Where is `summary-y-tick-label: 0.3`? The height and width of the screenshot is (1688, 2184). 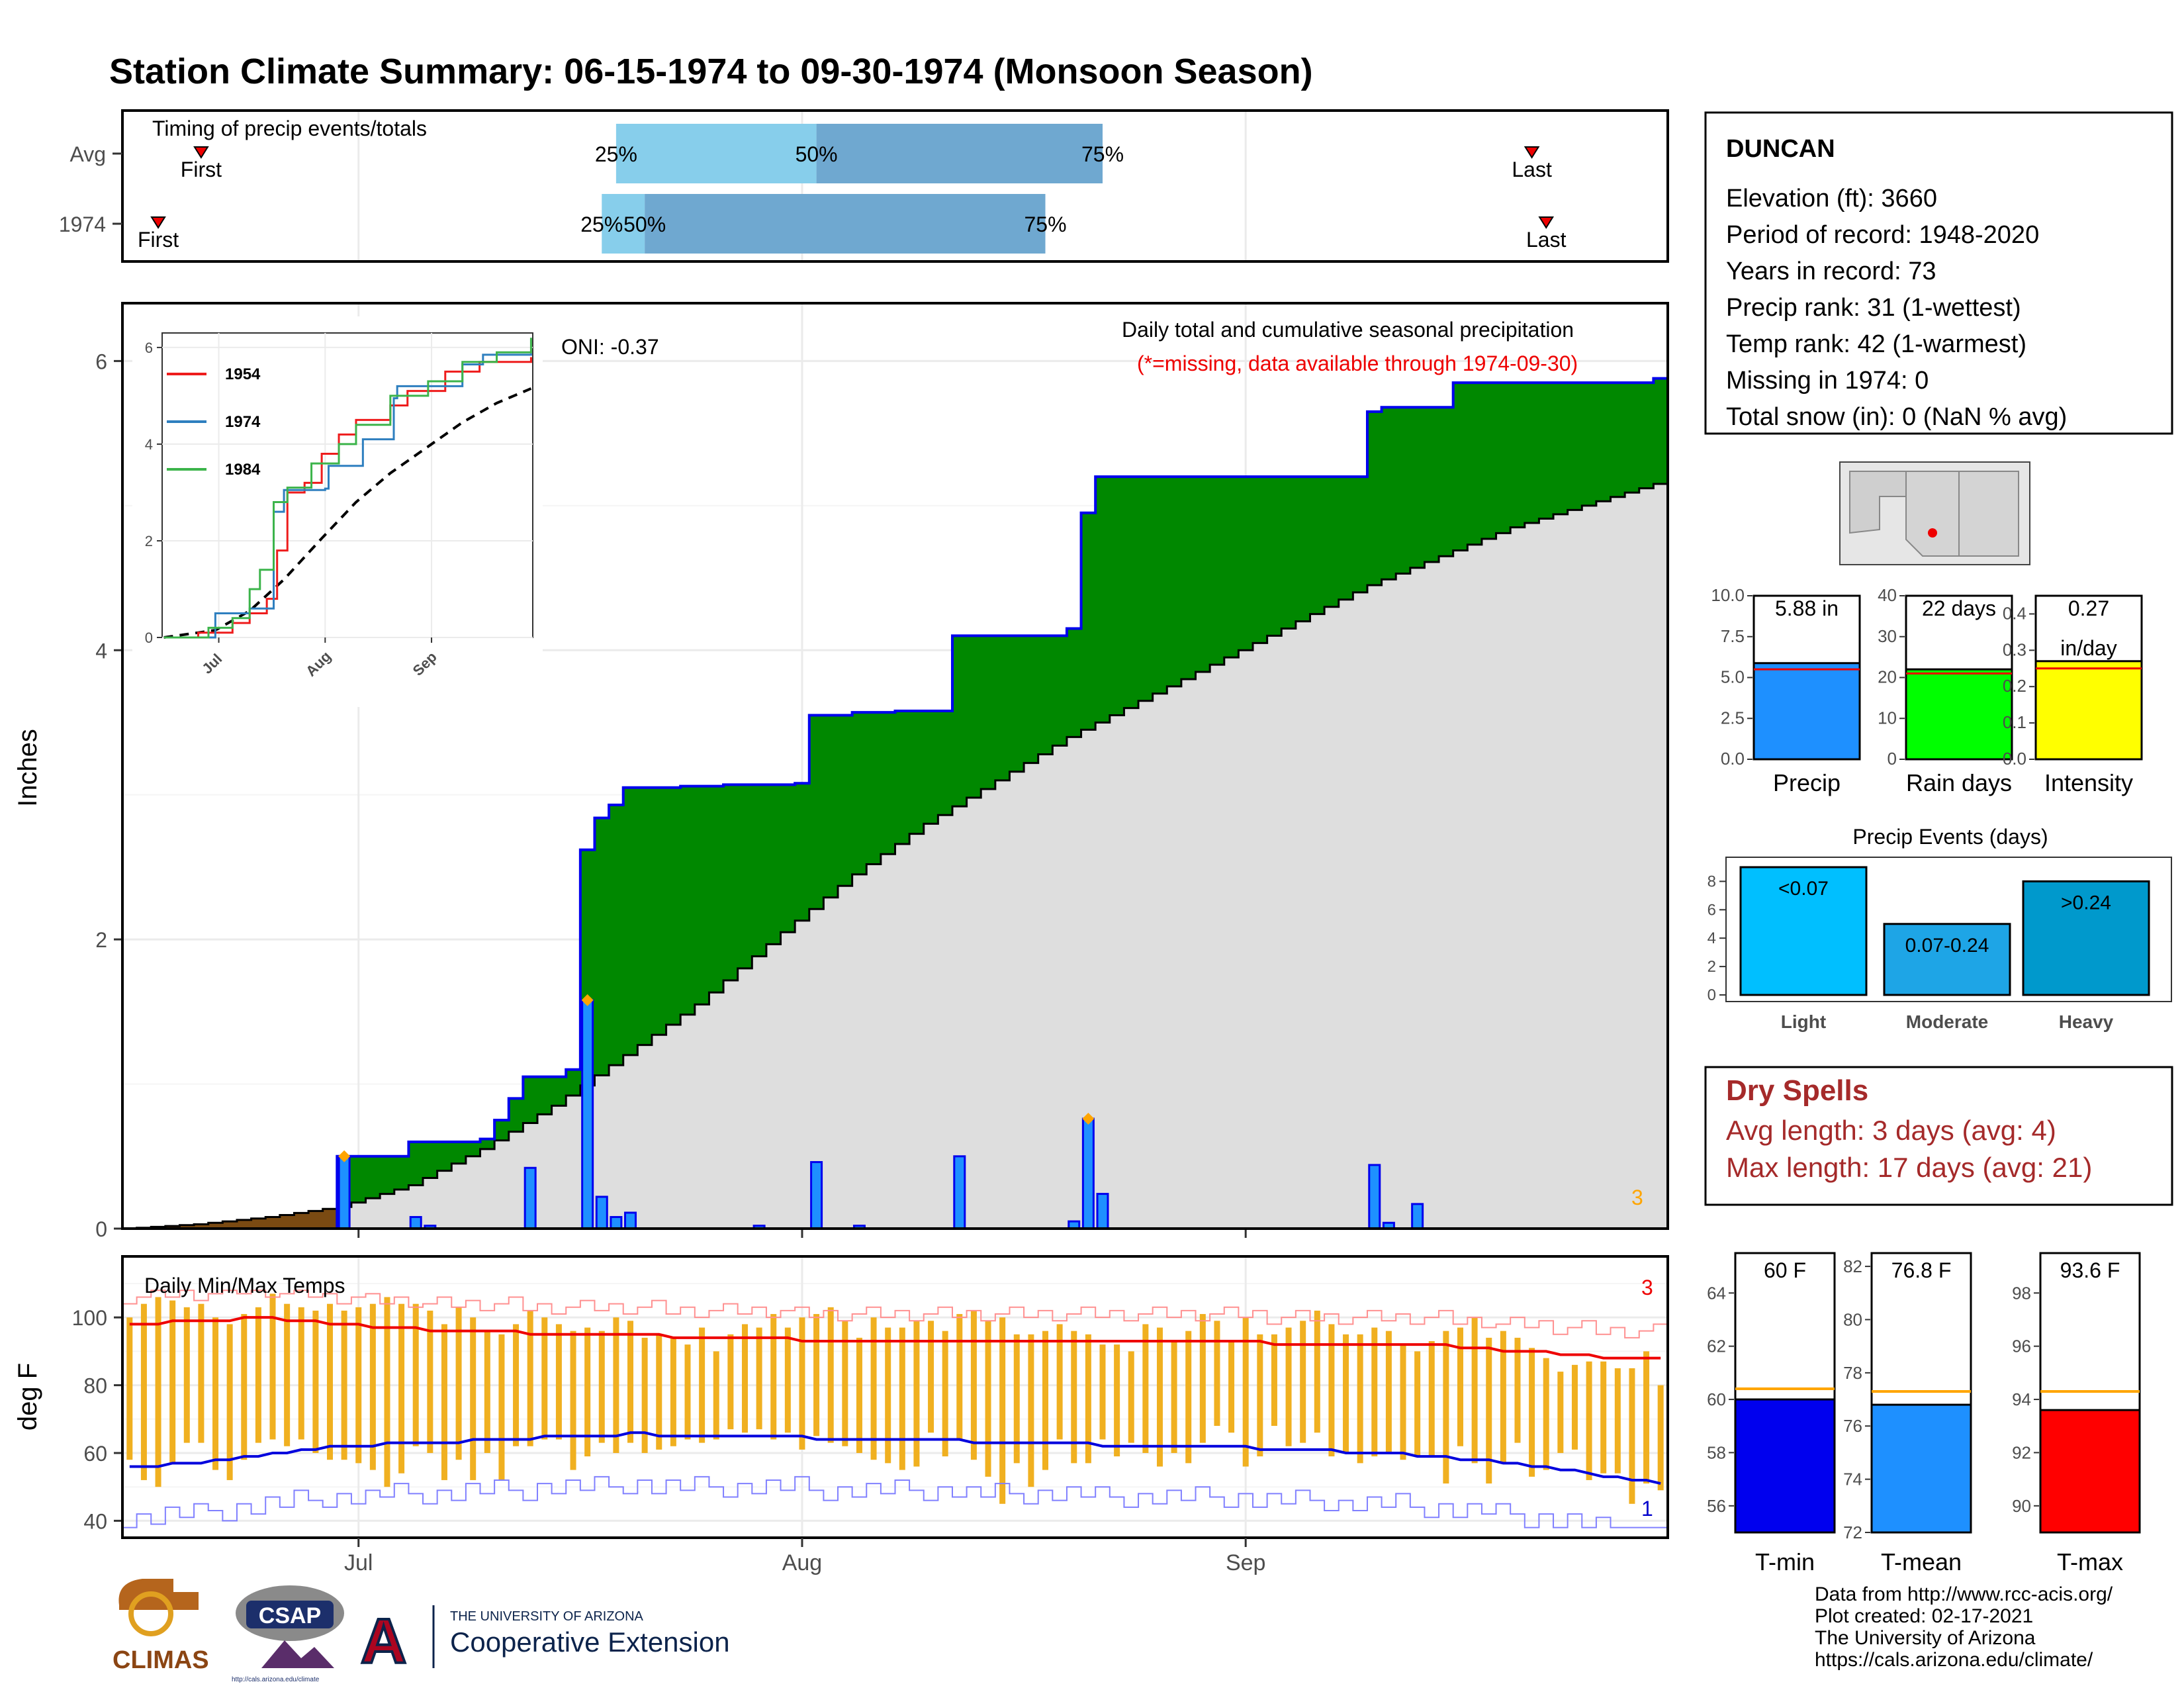
summary-y-tick-label: 0.3 is located at coordinates (2014, 649).